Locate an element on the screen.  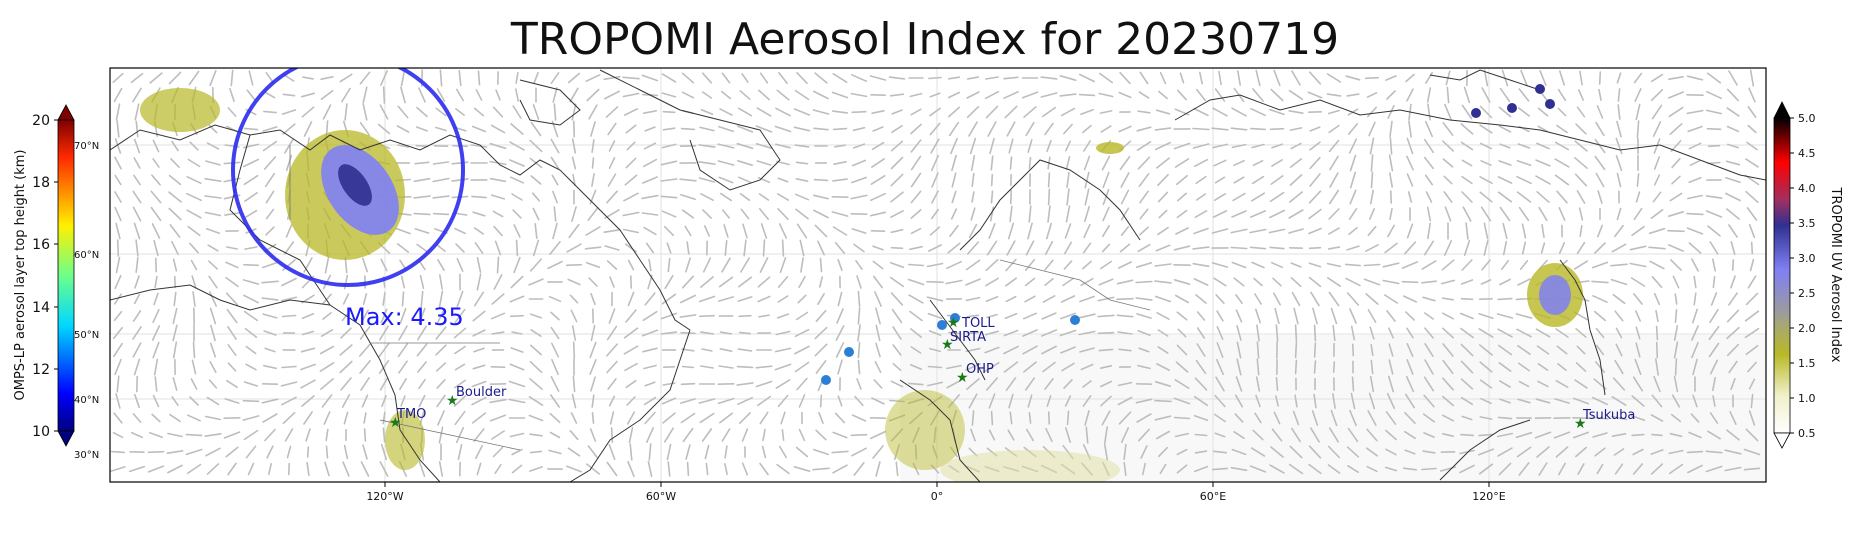
left-colorbar-tick: 18 is located at coordinates (41, 183).